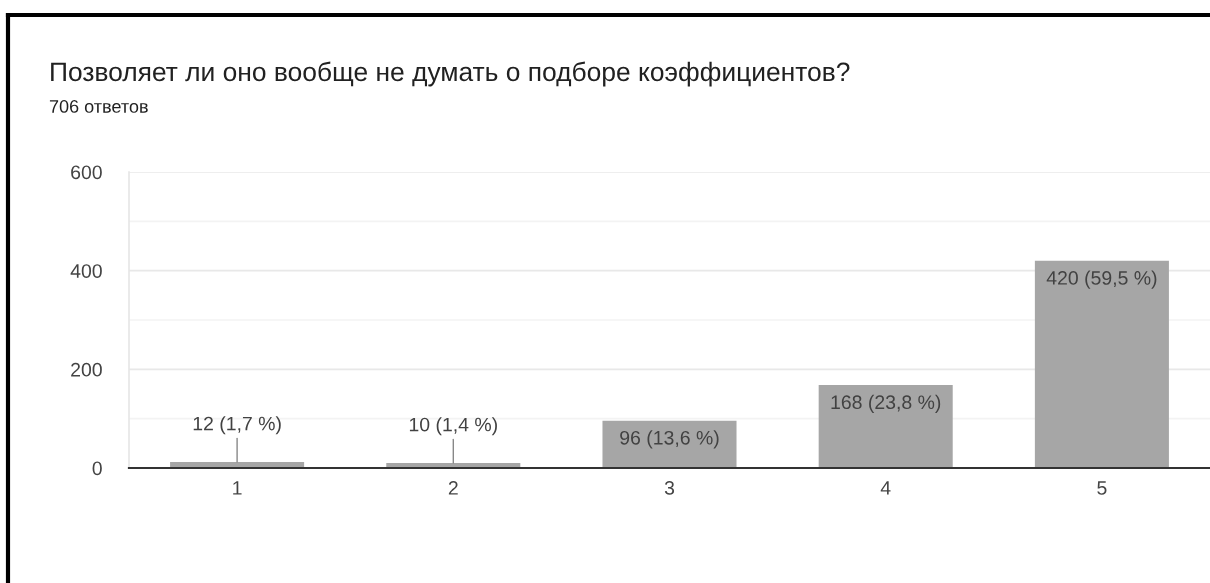  I want to click on y-tick-label: 0, so click(97, 468).